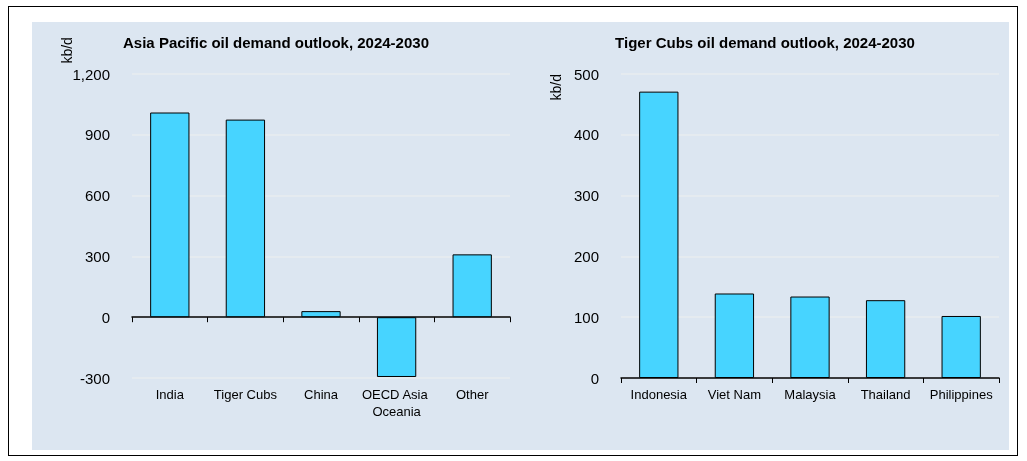 The height and width of the screenshot is (461, 1027). What do you see at coordinates (810, 394) in the screenshot?
I see `x-tick-label: Malaysia` at bounding box center [810, 394].